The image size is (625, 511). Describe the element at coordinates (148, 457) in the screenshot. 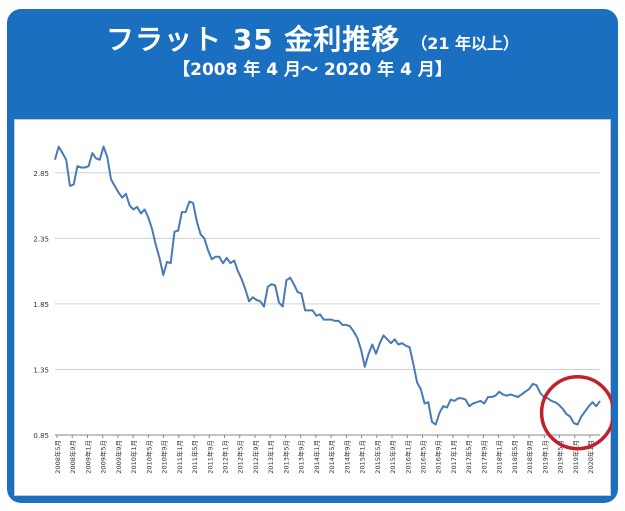

I see `x-tick-label: 2010年5月` at that location.